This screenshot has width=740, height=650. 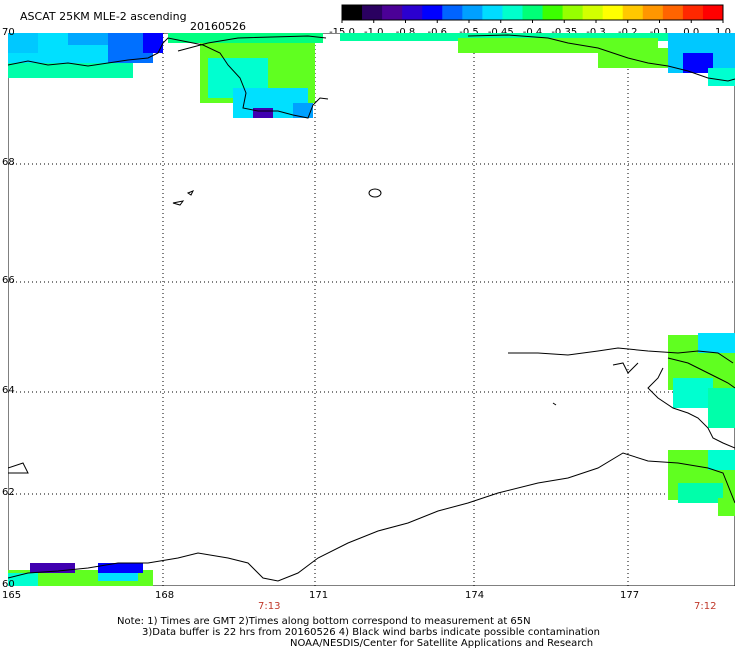 What do you see at coordinates (12, 595) in the screenshot?
I see `lon-label-165: 165` at bounding box center [12, 595].